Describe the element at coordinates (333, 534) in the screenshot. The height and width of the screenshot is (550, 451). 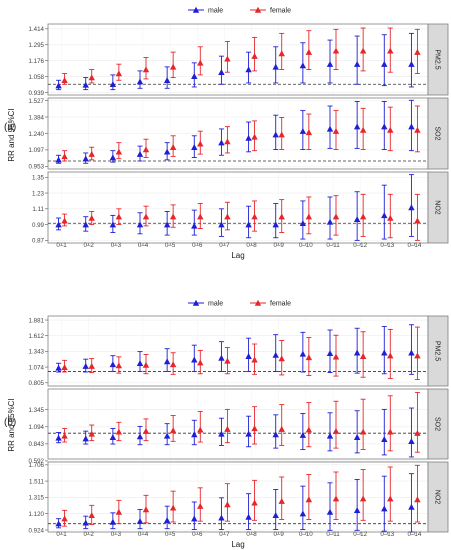
I see `x-tick-label: 0–11` at that location.